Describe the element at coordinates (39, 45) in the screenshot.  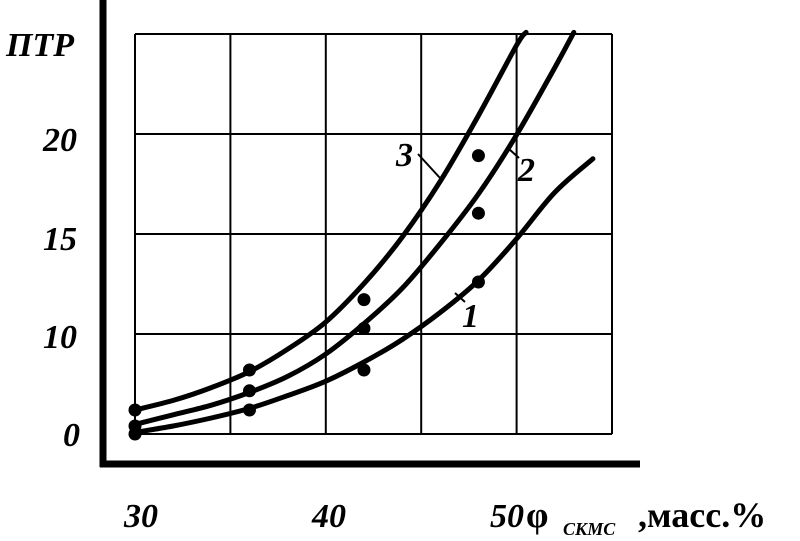
I see `y-axis-label: ПТР` at that location.